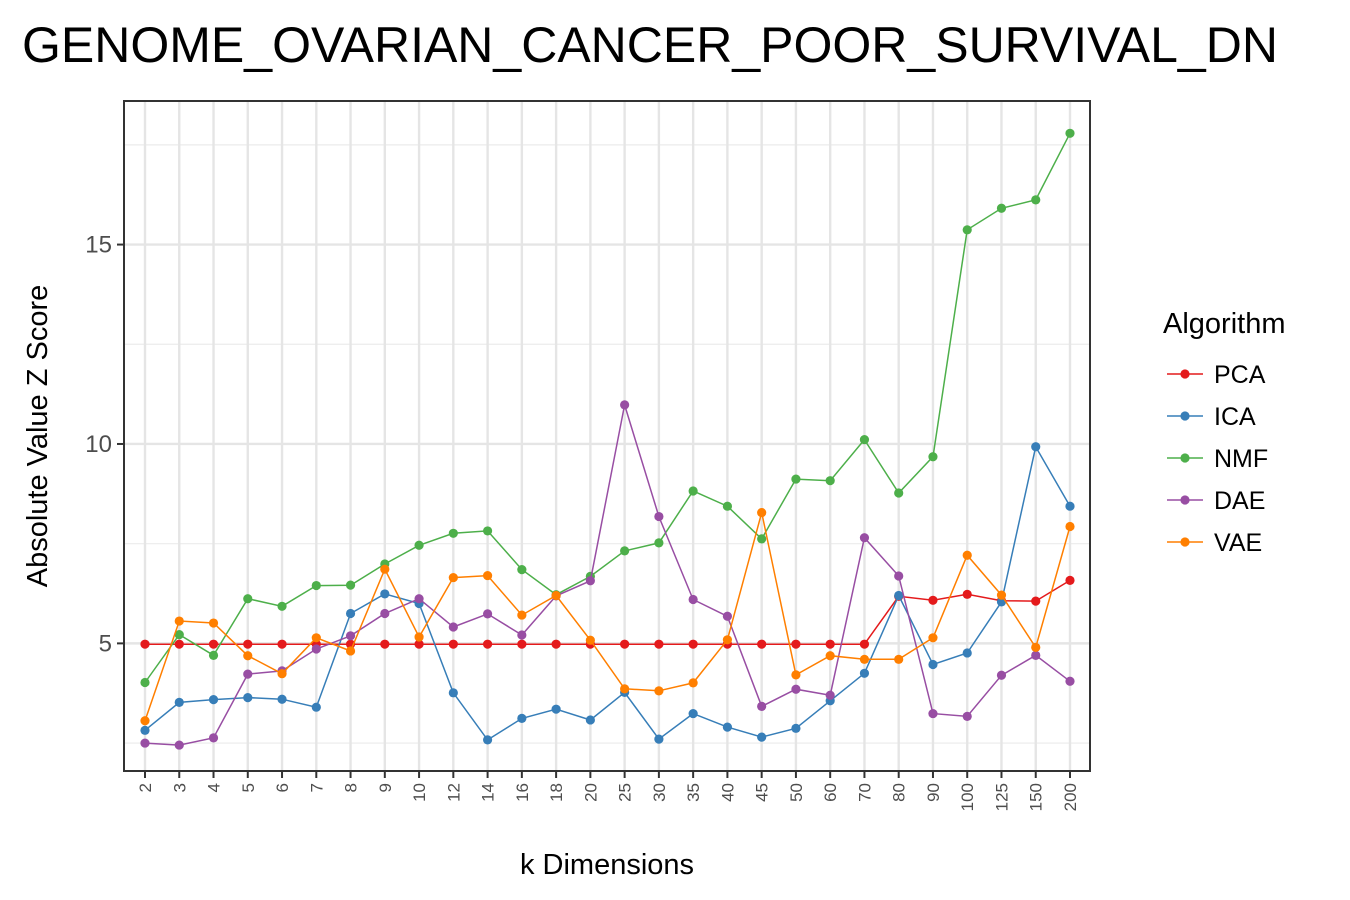  What do you see at coordinates (864, 792) in the screenshot?
I see `x-tick-label: 70` at bounding box center [864, 792].